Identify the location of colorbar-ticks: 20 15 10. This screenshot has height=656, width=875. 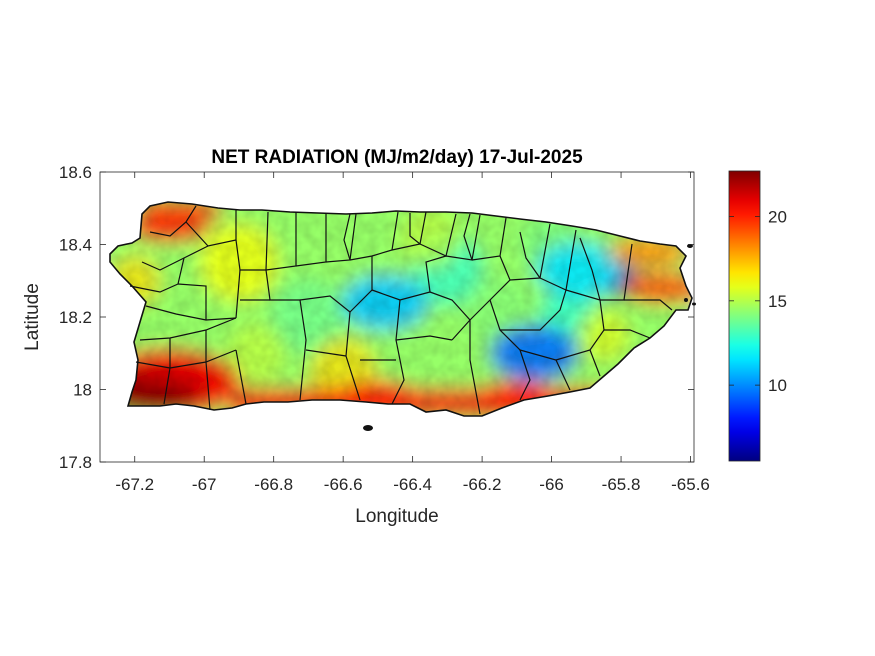
(758, 301).